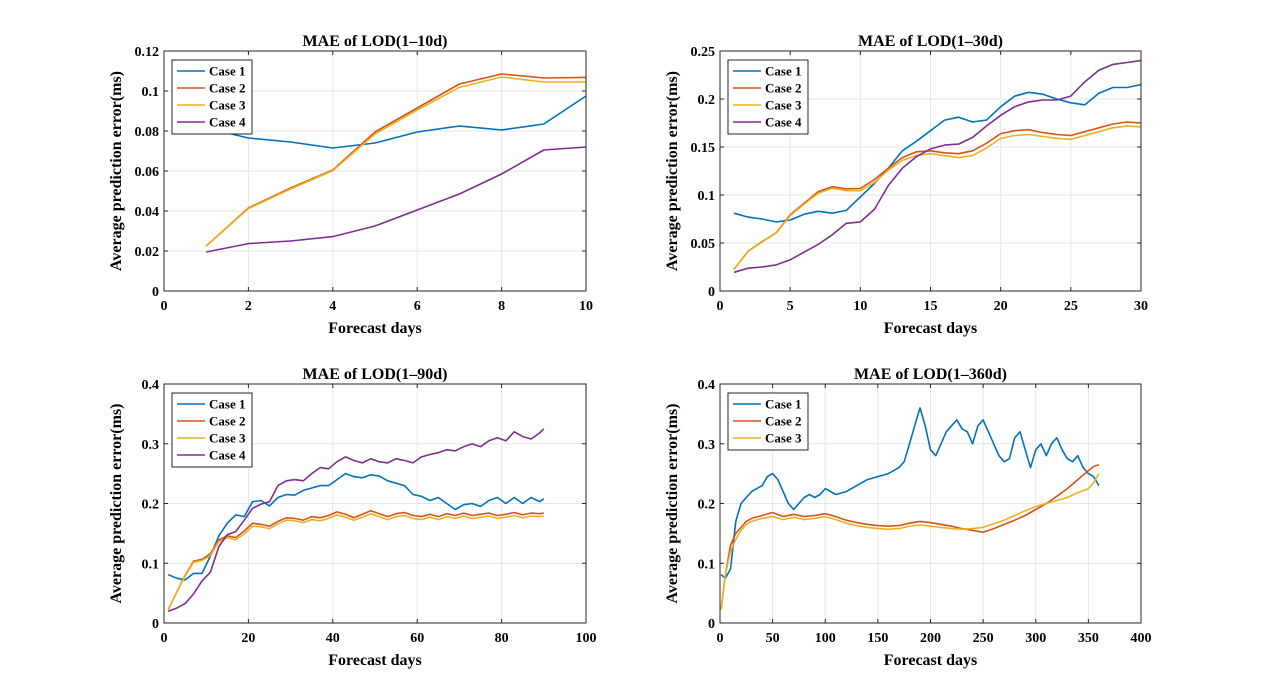 The image size is (1263, 700). What do you see at coordinates (703, 52) in the screenshot?
I see `y-tick-label: 0.25` at bounding box center [703, 52].